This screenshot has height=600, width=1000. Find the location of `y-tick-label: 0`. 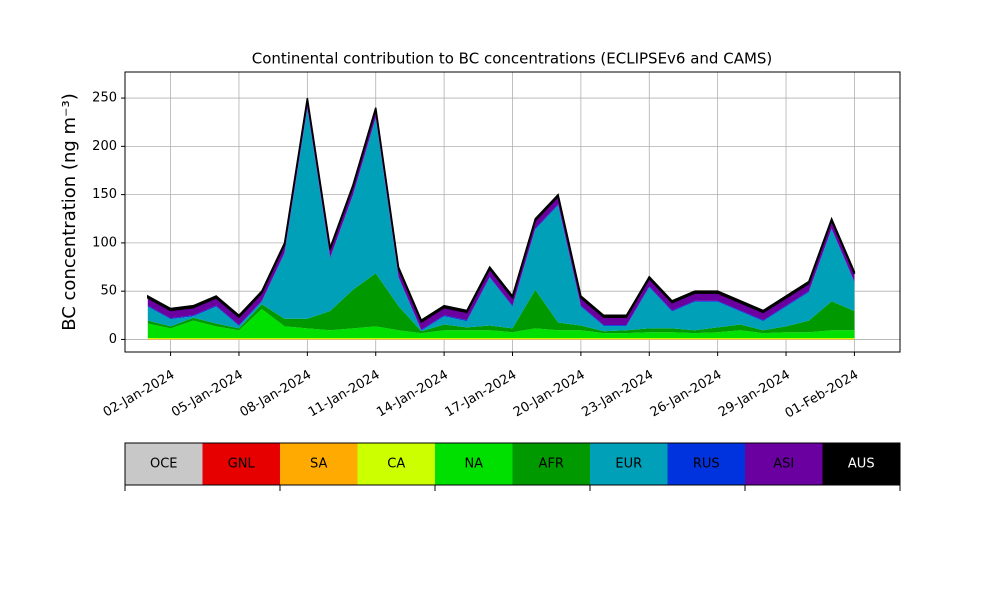

y-tick-label: 0 is located at coordinates (113, 339).